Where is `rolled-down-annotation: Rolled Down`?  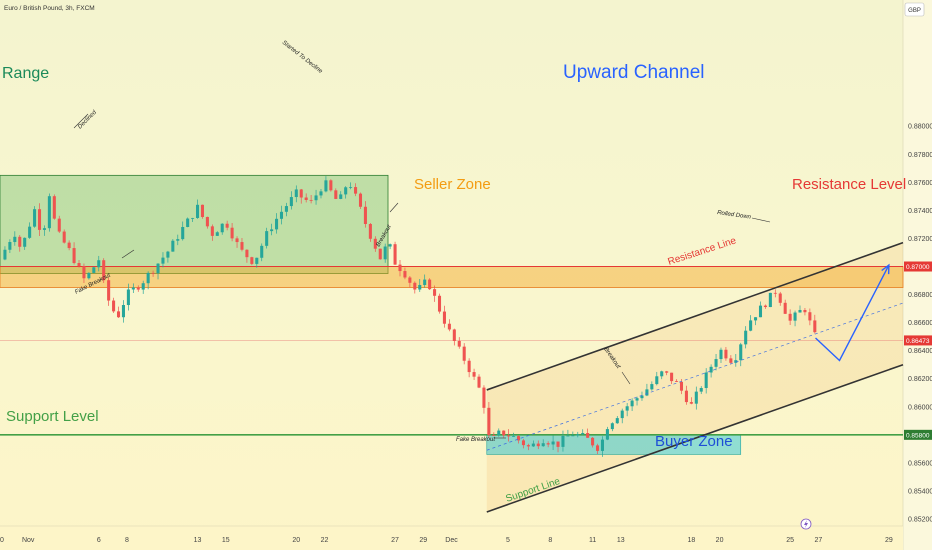
rolled-down-annotation: Rolled Down is located at coordinates (744, 216).